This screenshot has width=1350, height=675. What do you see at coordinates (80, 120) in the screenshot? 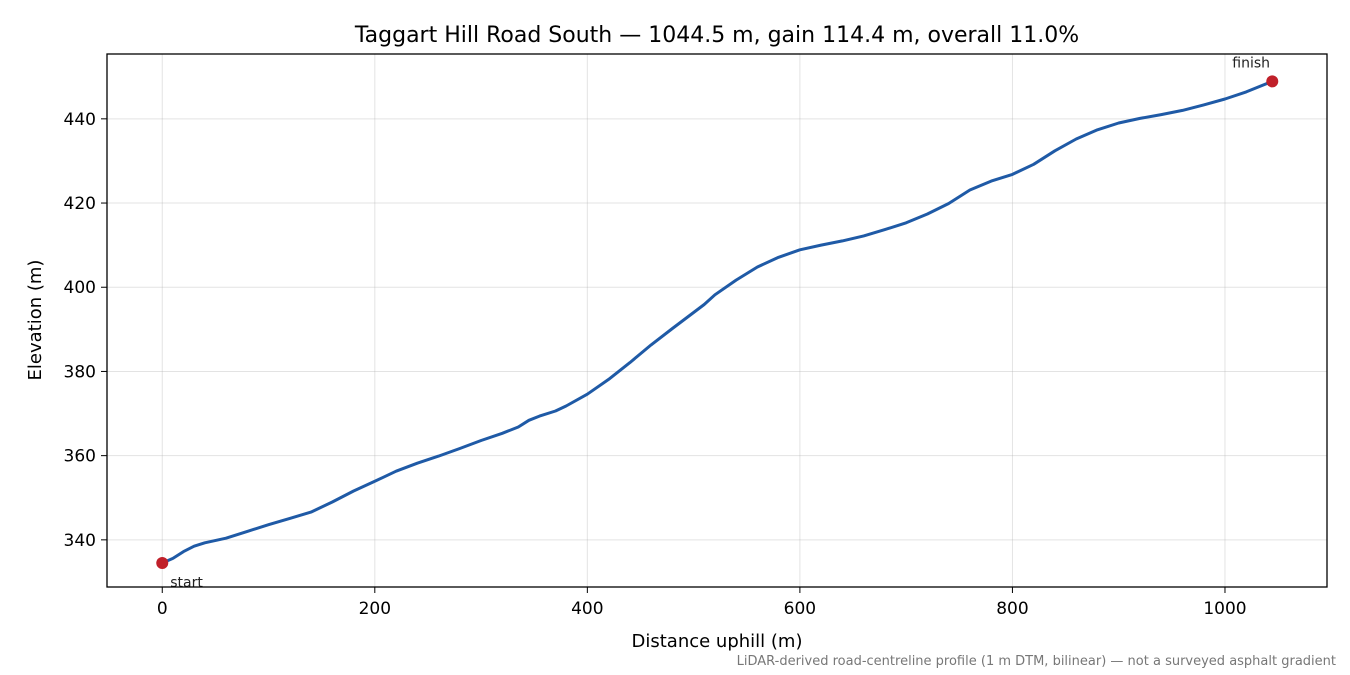
I see `y-tick-label: 440` at bounding box center [80, 120].